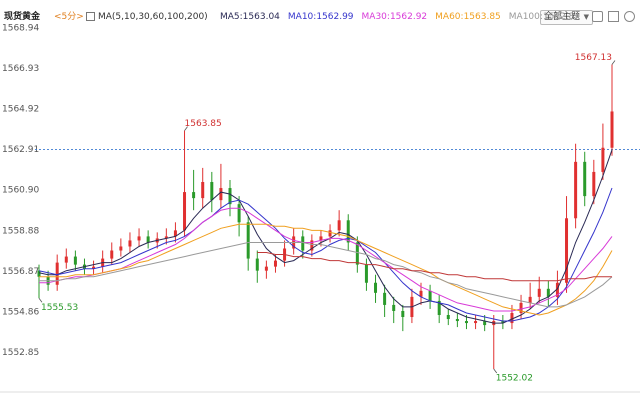  What do you see at coordinates (20, 272) in the screenshot?
I see `y-tick-label: 1556.87` at bounding box center [20, 272].